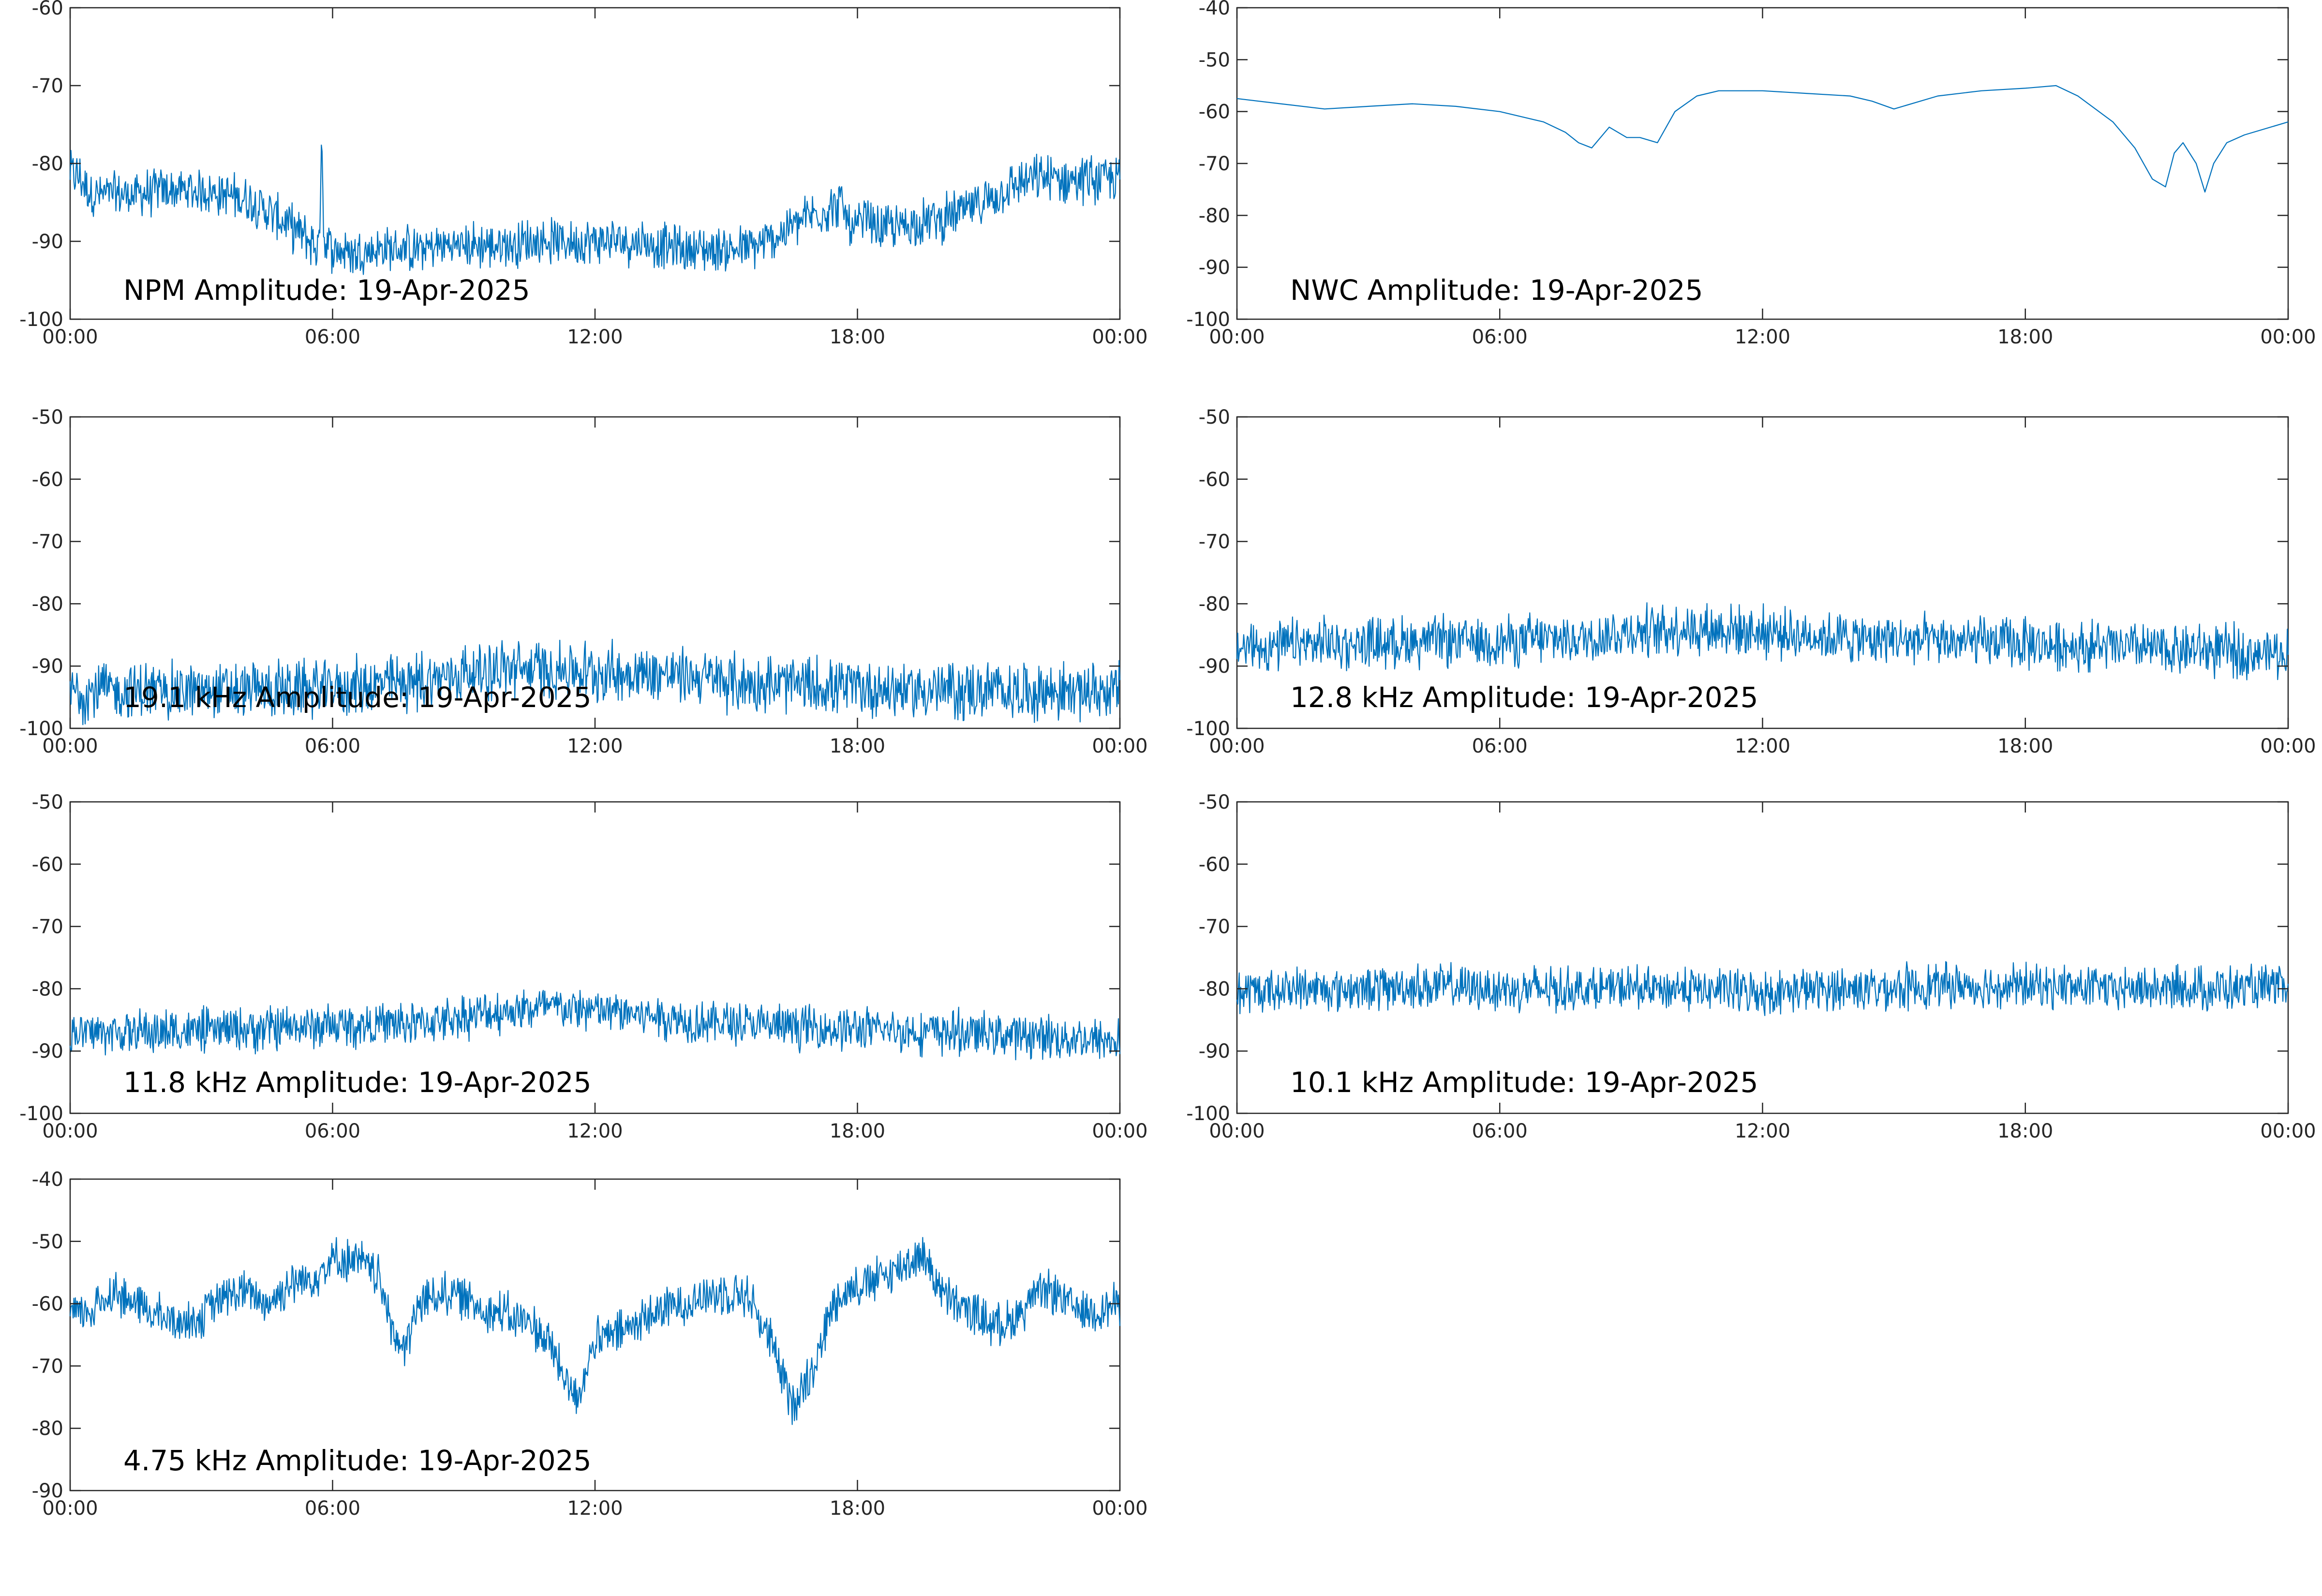 The image size is (2322, 1596). Describe the element at coordinates (357, 1082) in the screenshot. I see `panel-title: 11.8 kHz Amplitude: 19-Apr-2025` at that location.